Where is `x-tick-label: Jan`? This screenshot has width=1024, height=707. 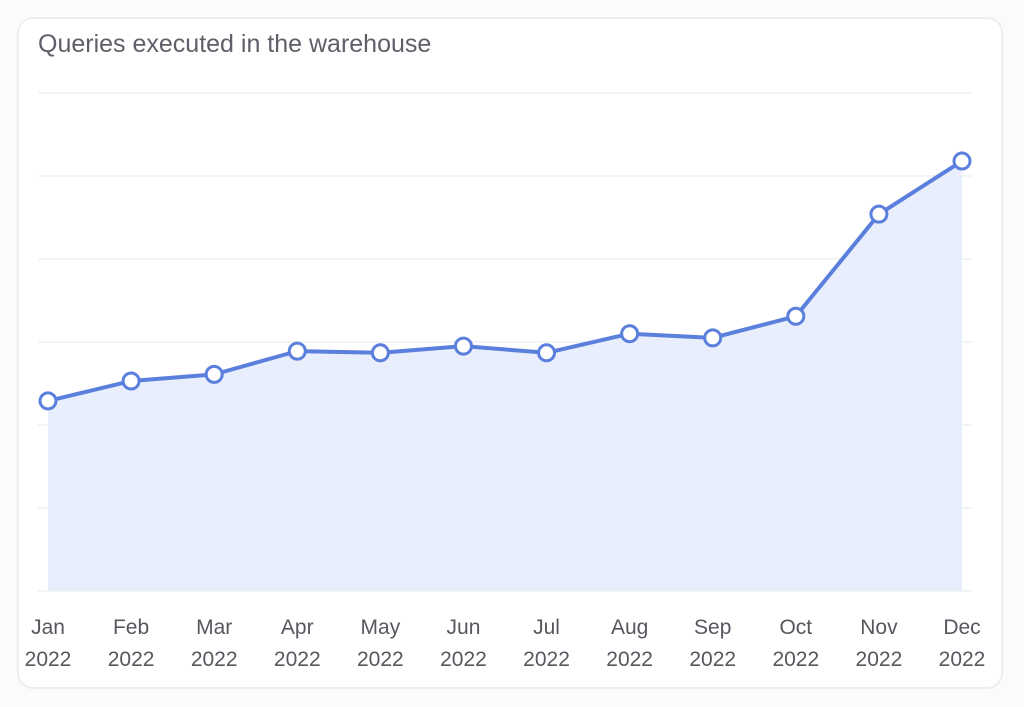
x-tick-label: Jan is located at coordinates (48, 627).